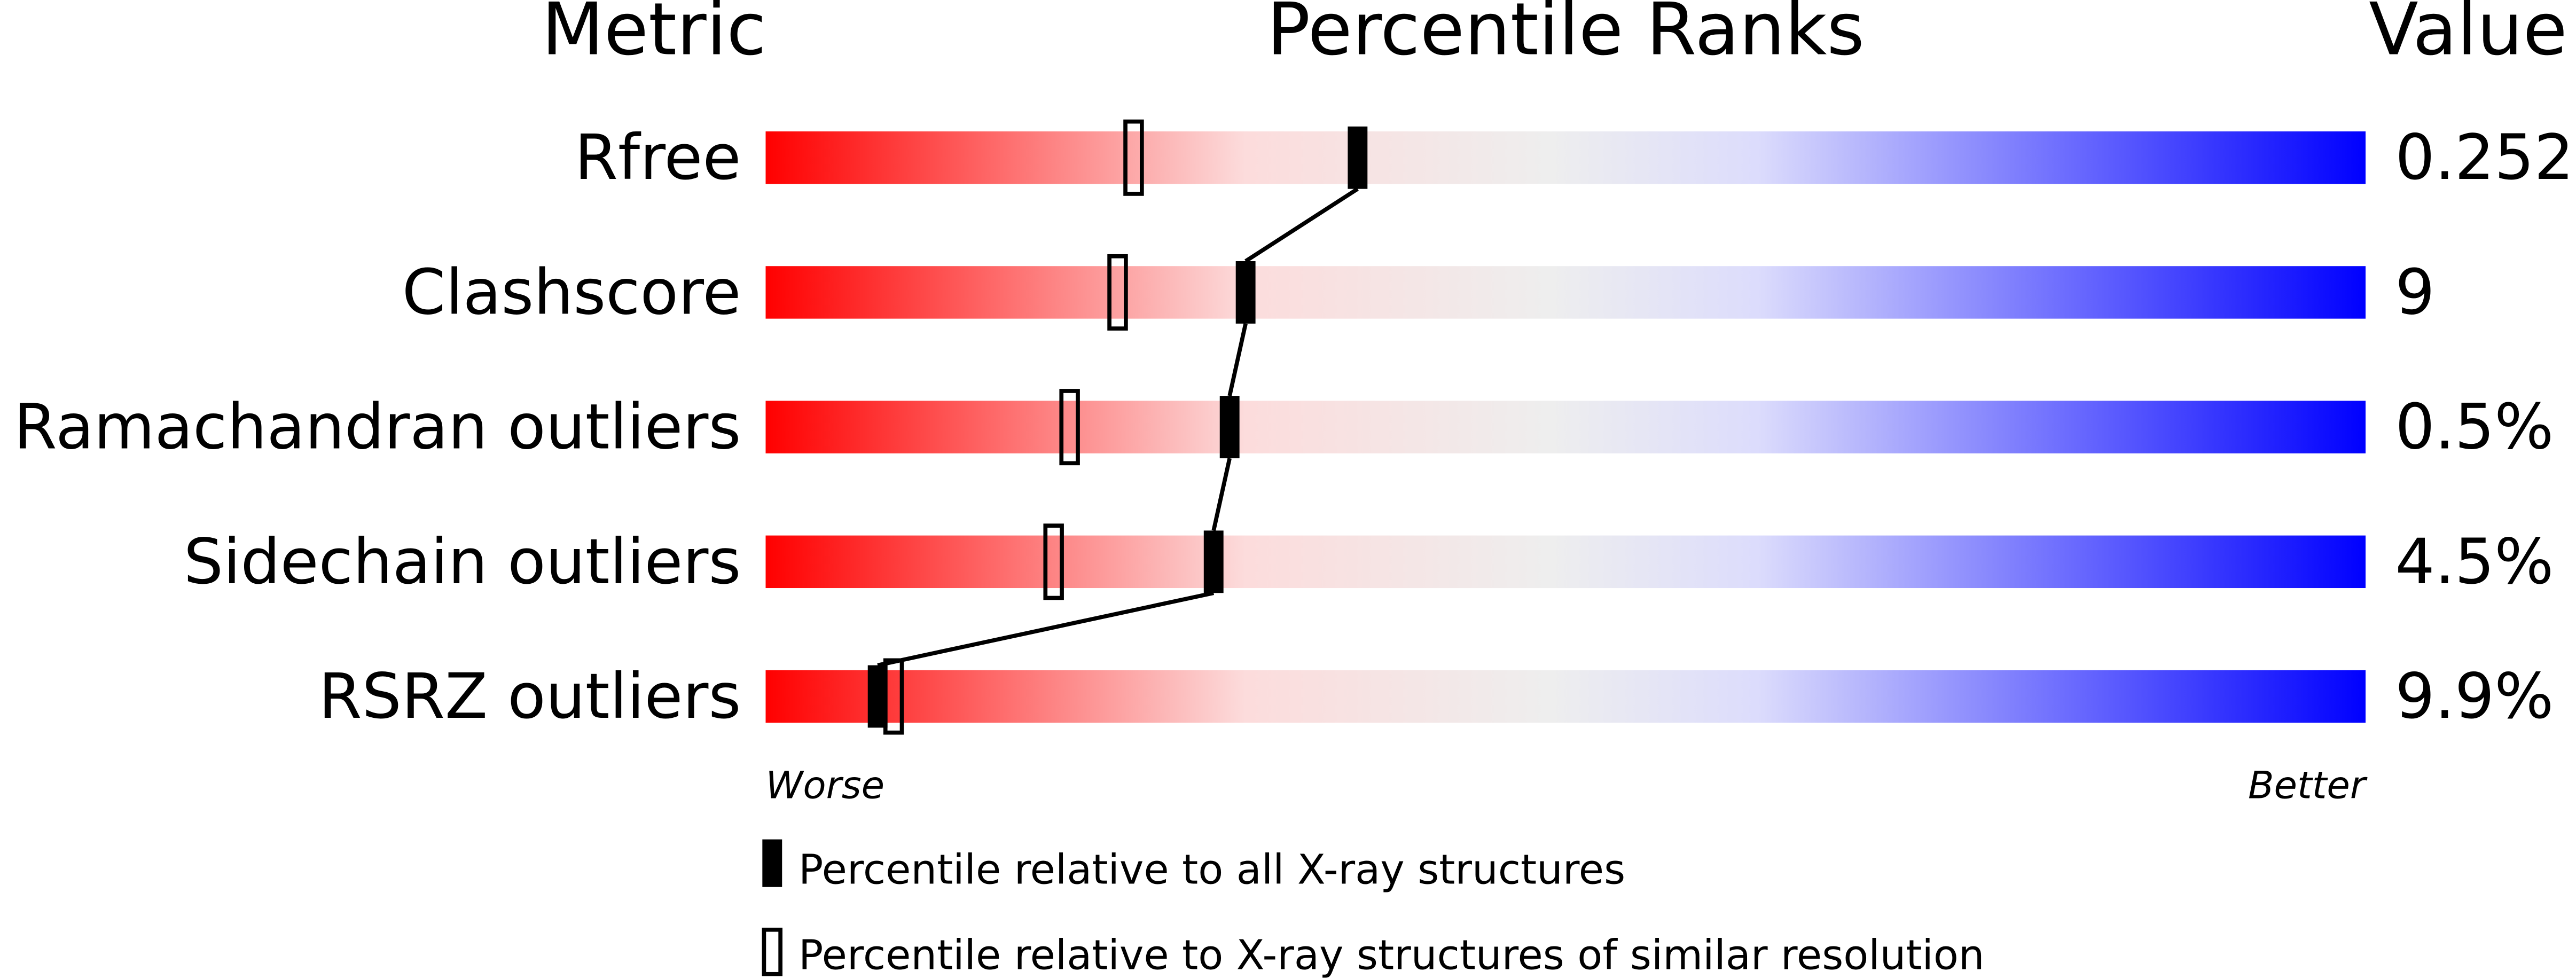 The height and width of the screenshot is (979, 2576). What do you see at coordinates (462, 562) in the screenshot?
I see `metric-label: Sidechain outliers` at bounding box center [462, 562].